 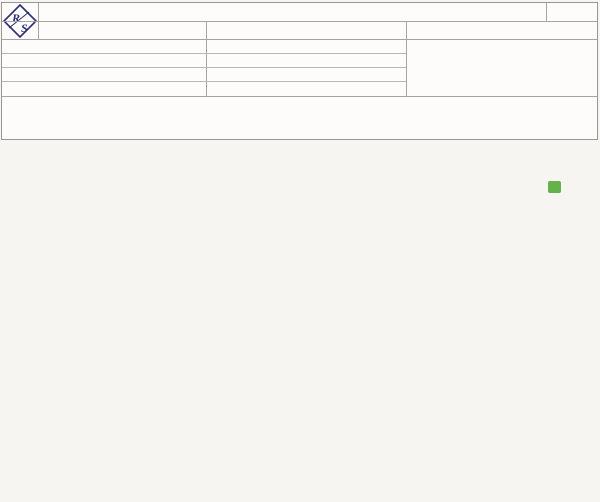 I want to click on screen-a-badge, so click(x=554, y=187).